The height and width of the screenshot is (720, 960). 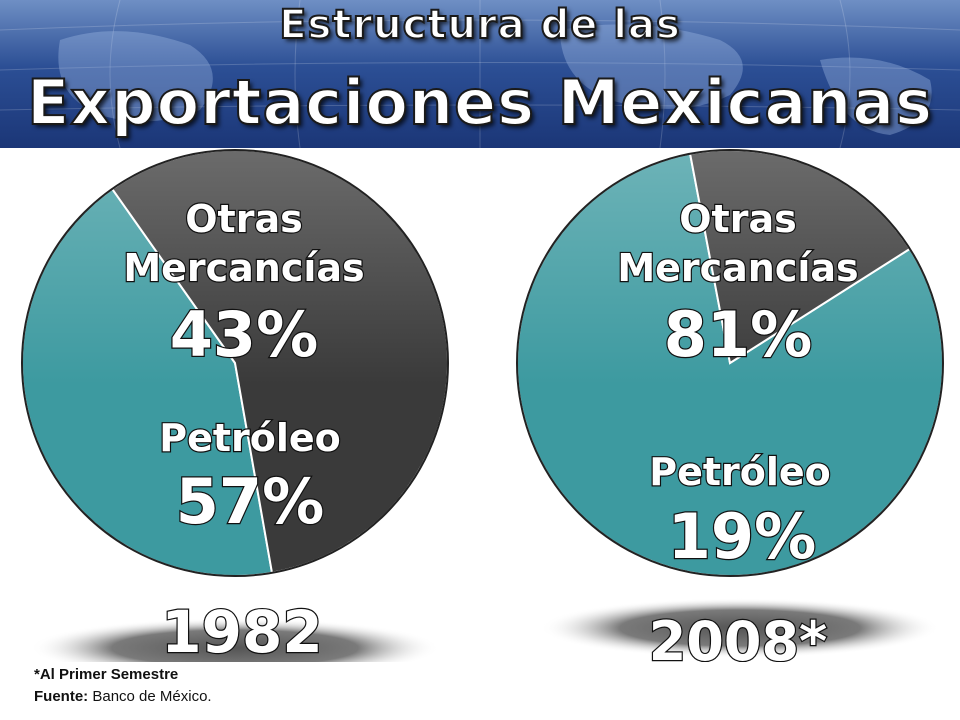 What do you see at coordinates (479, 25) in the screenshot?
I see `title-line-1: Estructura de las` at bounding box center [479, 25].